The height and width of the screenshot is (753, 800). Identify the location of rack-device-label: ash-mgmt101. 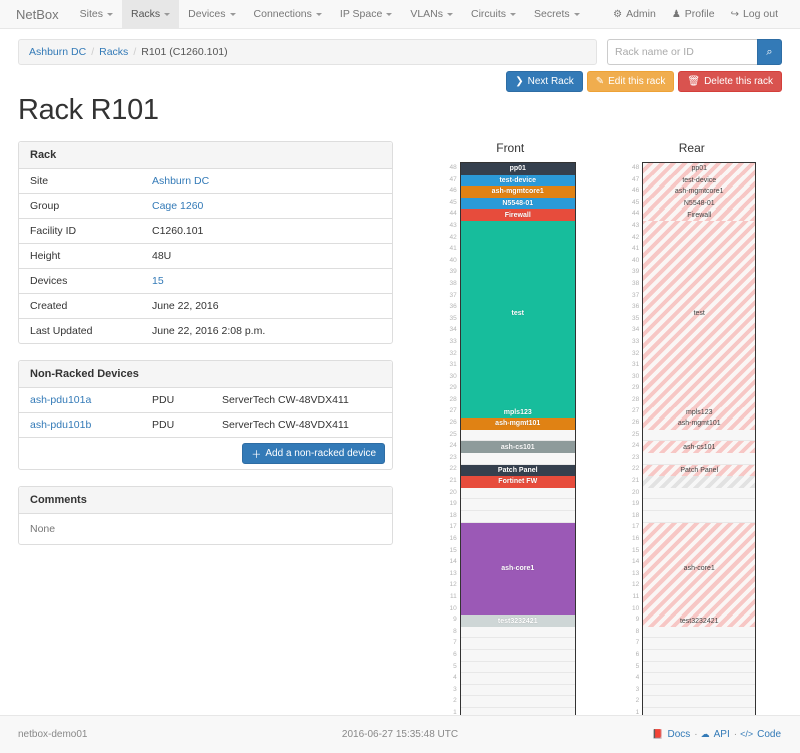
(518, 424).